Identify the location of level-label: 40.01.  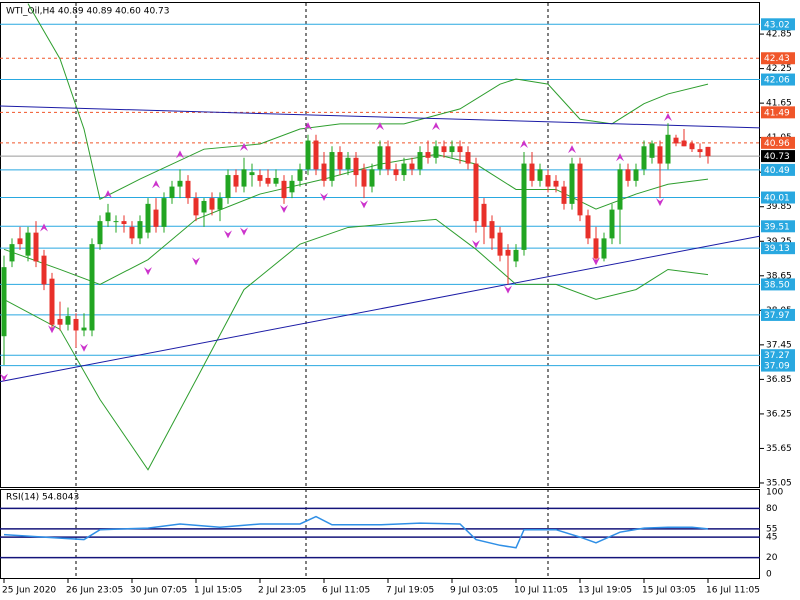
(777, 199).